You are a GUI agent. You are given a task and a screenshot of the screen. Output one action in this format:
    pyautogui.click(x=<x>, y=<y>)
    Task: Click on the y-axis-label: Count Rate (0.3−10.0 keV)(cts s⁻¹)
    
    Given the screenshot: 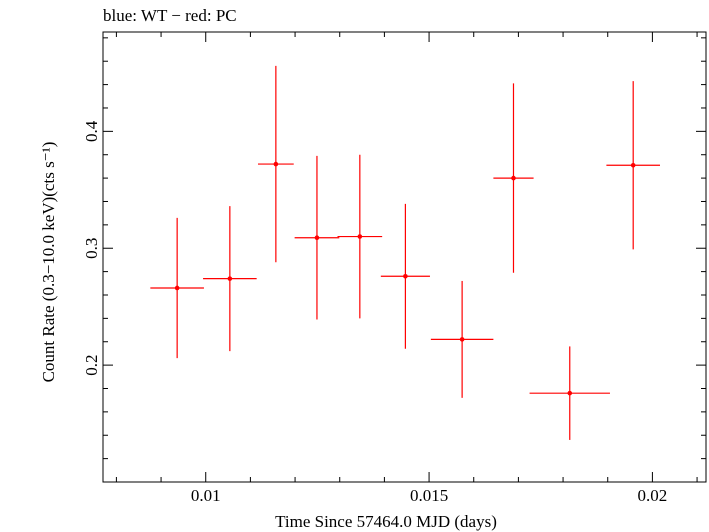 What is the action you would take?
    pyautogui.click(x=48, y=262)
    